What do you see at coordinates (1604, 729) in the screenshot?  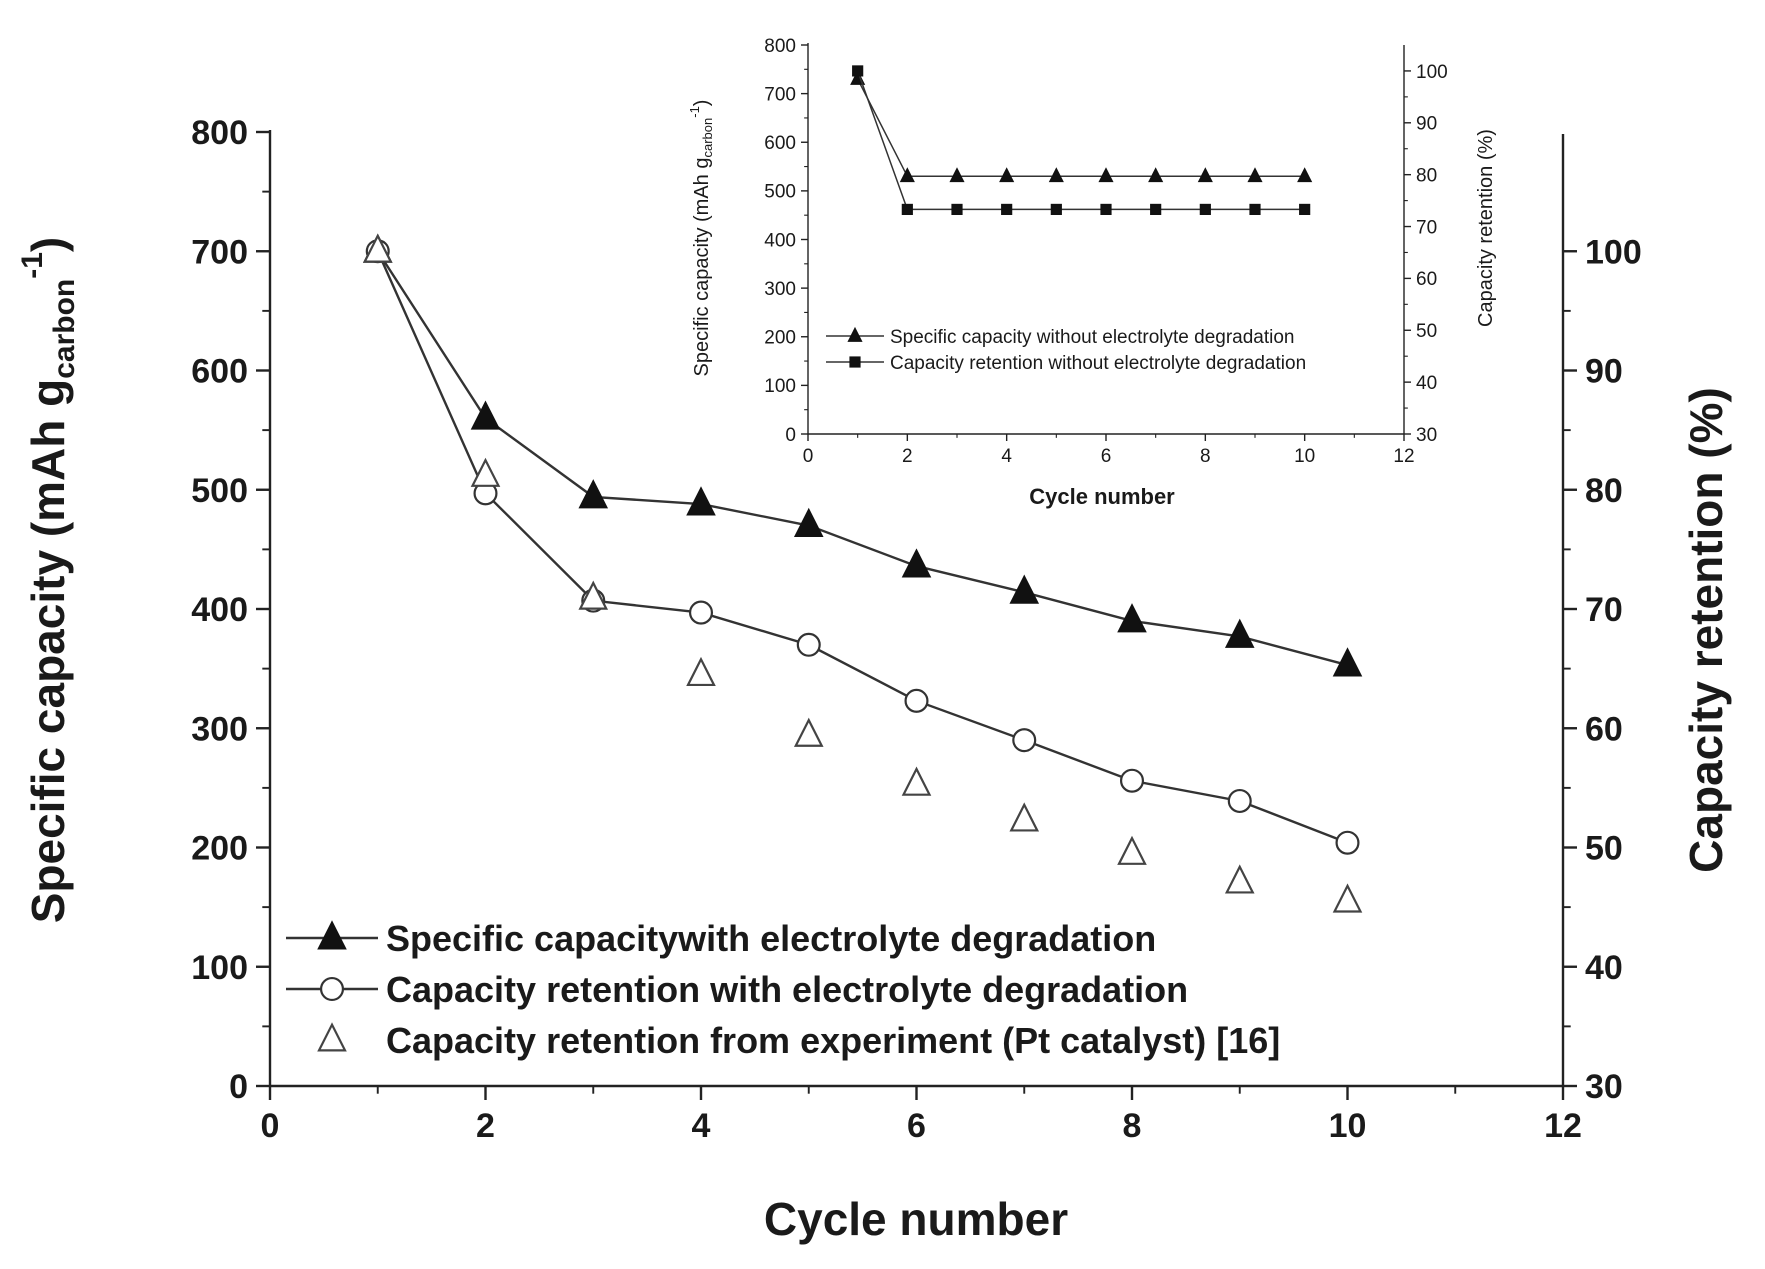 I see `main-y2-tick-label: 60` at bounding box center [1604, 729].